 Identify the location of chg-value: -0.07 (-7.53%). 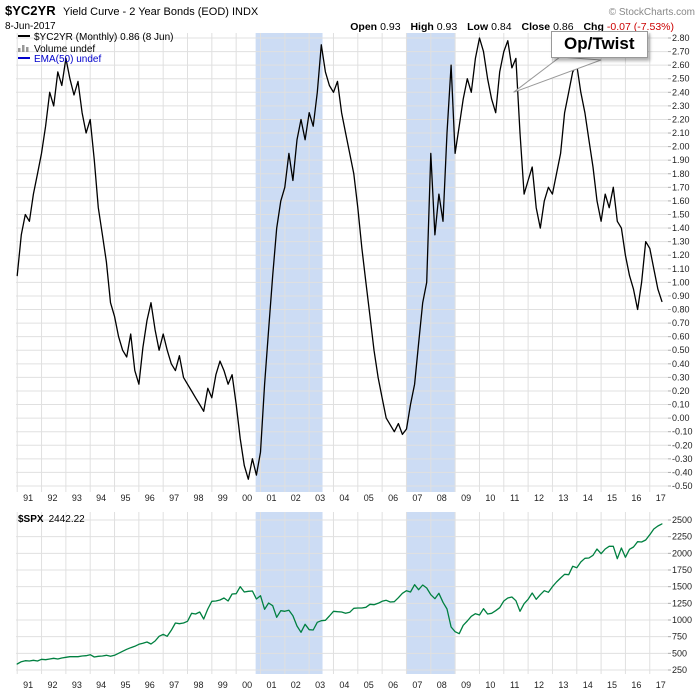
(640, 27).